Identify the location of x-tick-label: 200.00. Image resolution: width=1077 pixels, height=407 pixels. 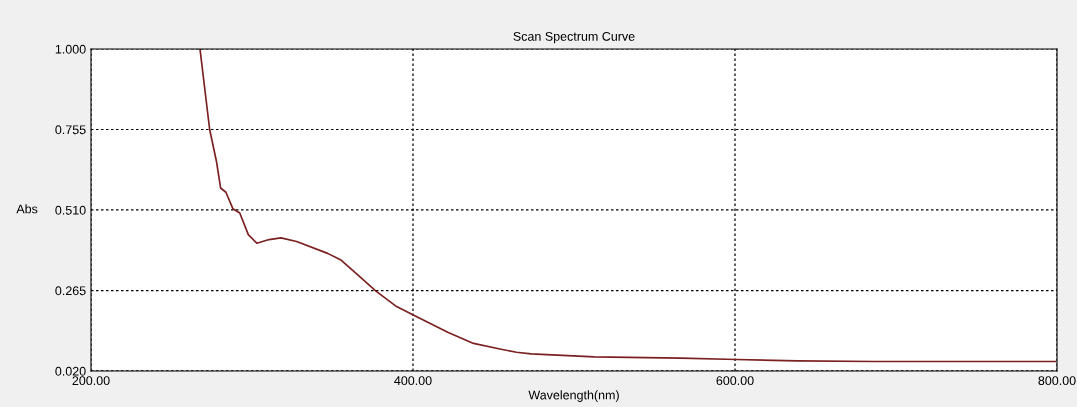
(91, 381).